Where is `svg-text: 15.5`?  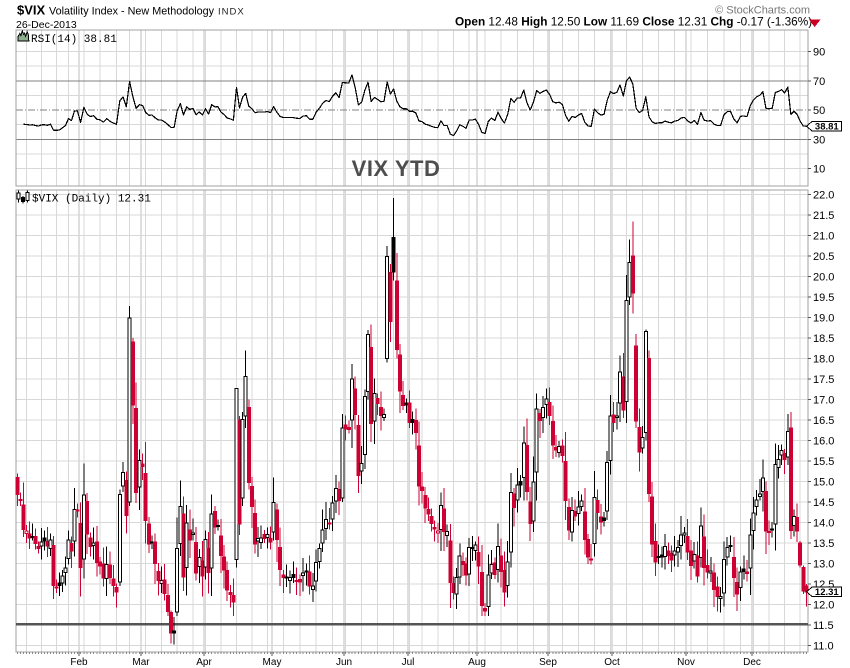 svg-text: 15.5 is located at coordinates (823, 462).